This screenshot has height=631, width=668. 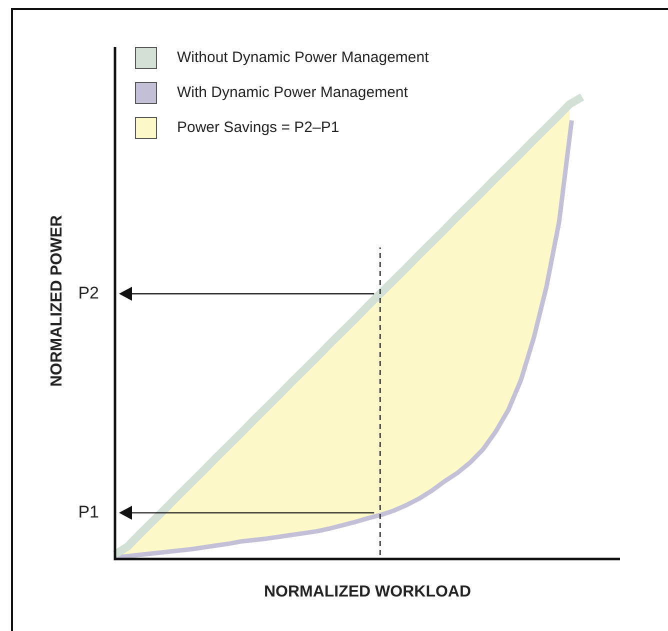 What do you see at coordinates (292, 92) in the screenshot?
I see `legend-label: With Dynamic Power Management` at bounding box center [292, 92].